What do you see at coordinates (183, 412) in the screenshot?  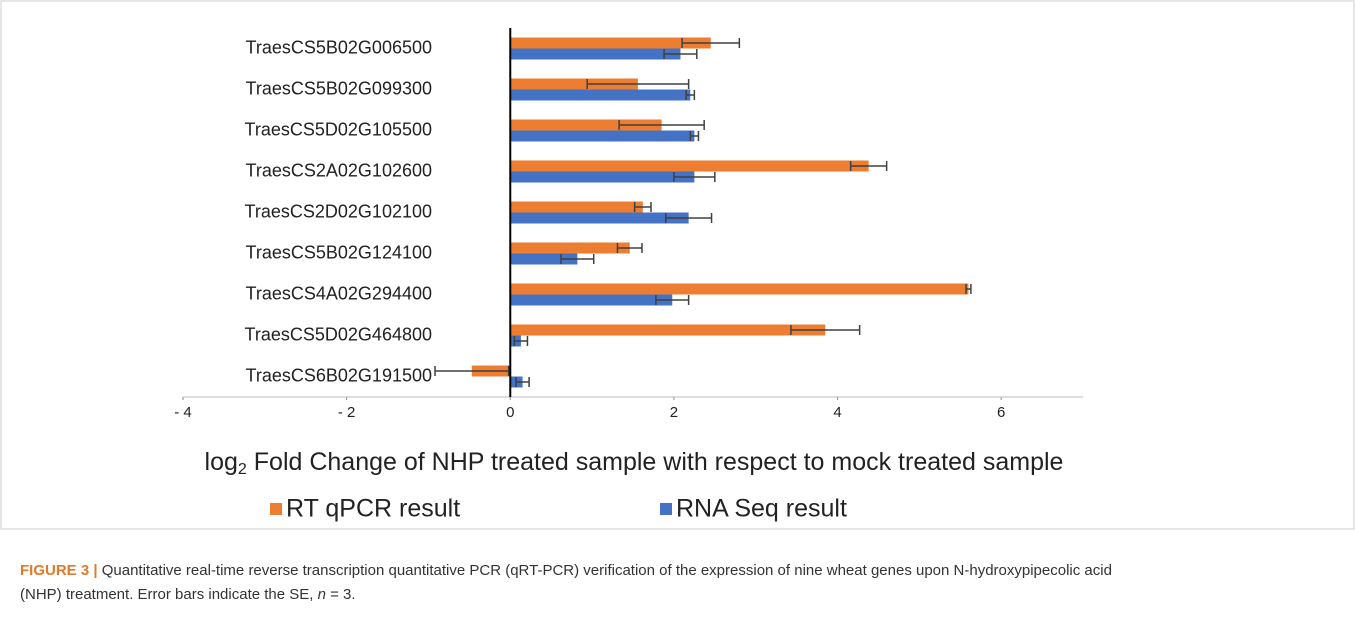 I see `x-tick-label: - 4` at bounding box center [183, 412].